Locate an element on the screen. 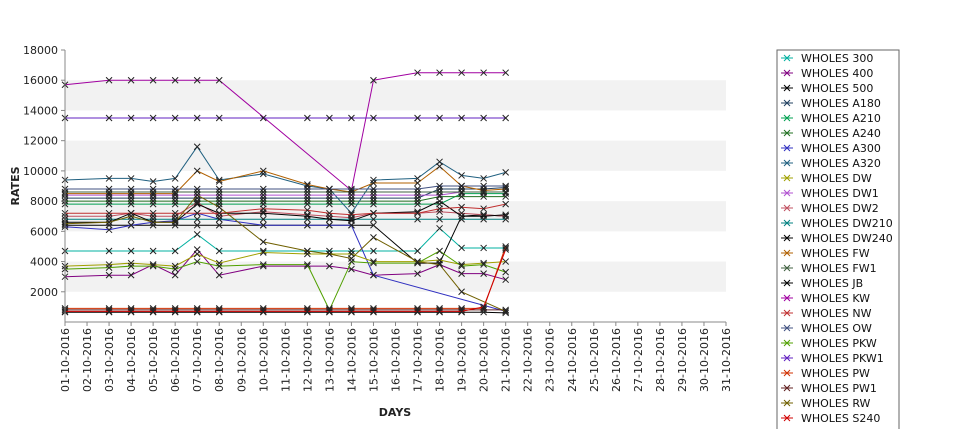 The width and height of the screenshot is (975, 429). y-axis-title: RATES is located at coordinates (15, 185).